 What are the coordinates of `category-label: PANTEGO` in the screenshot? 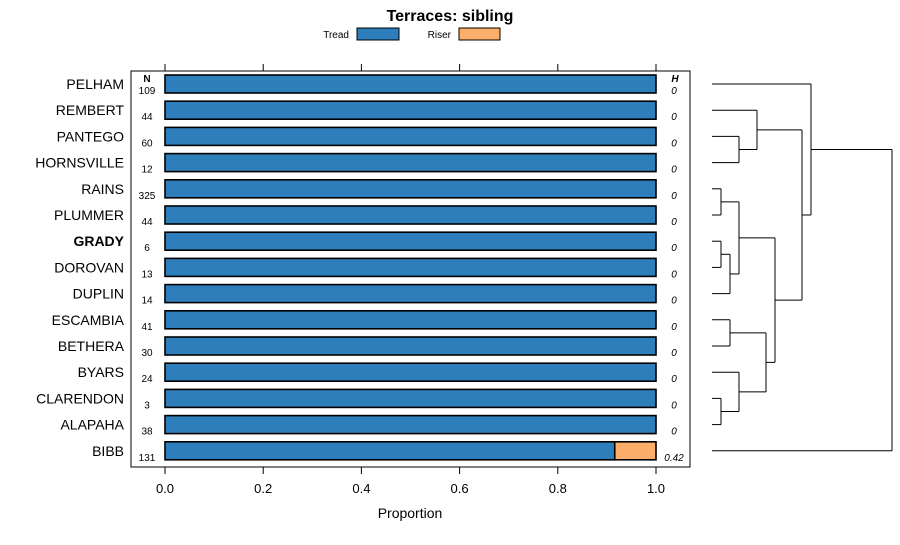 It's located at (91, 136).